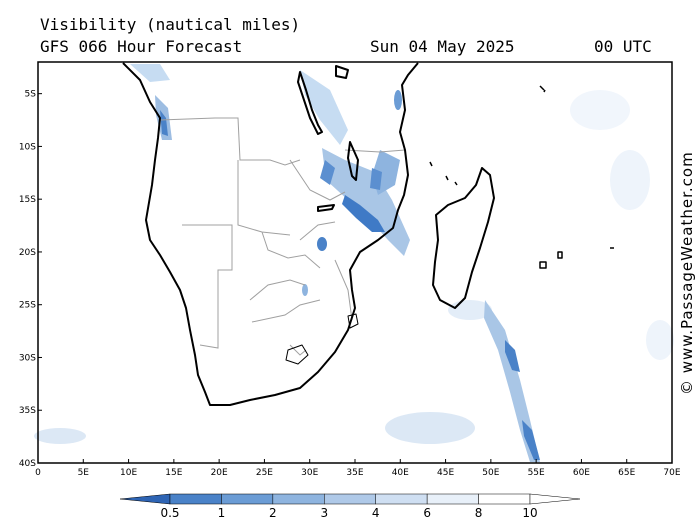 The image size is (700, 525). I want to click on legend-label: 6, so click(427, 513).